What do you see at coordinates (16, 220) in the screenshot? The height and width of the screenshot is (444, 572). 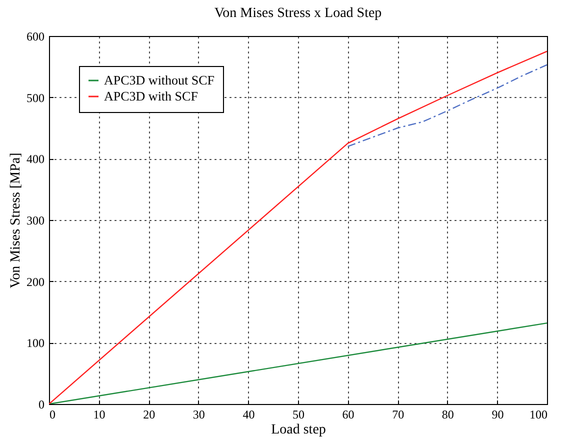 I see `y-axis-title: Von Mises Stress [MPa]` at bounding box center [16, 220].